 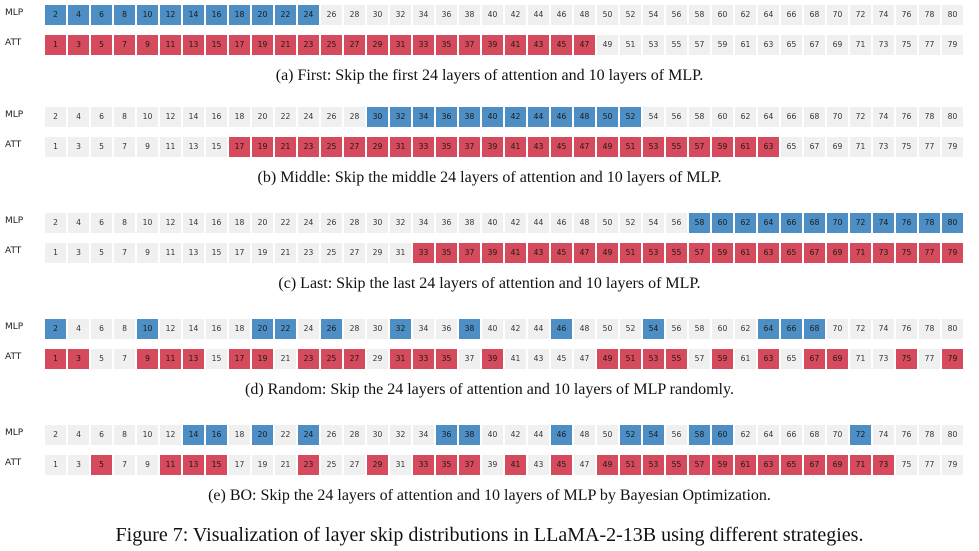 What do you see at coordinates (745, 223) in the screenshot?
I see `mlp-layer-cell: 62` at bounding box center [745, 223].